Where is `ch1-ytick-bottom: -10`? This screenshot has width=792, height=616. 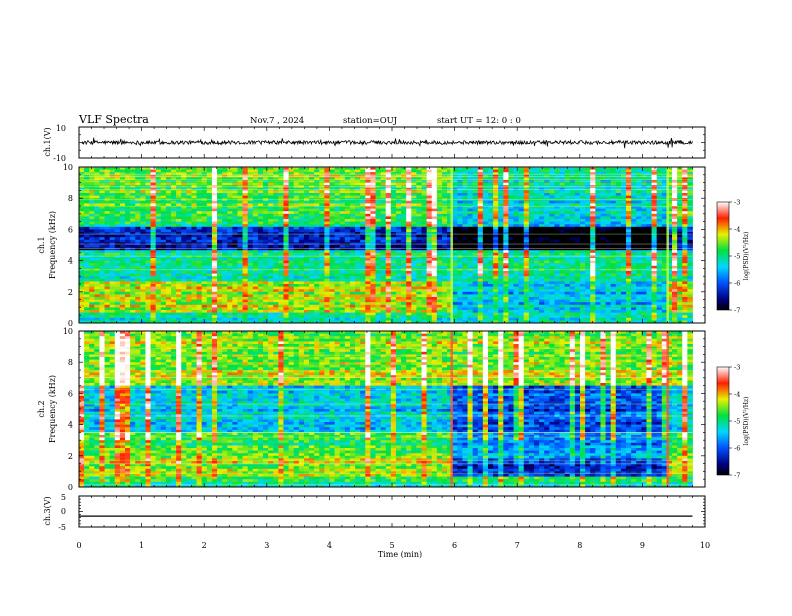 ch1-ytick-bottom: -10 is located at coordinates (59, 158).